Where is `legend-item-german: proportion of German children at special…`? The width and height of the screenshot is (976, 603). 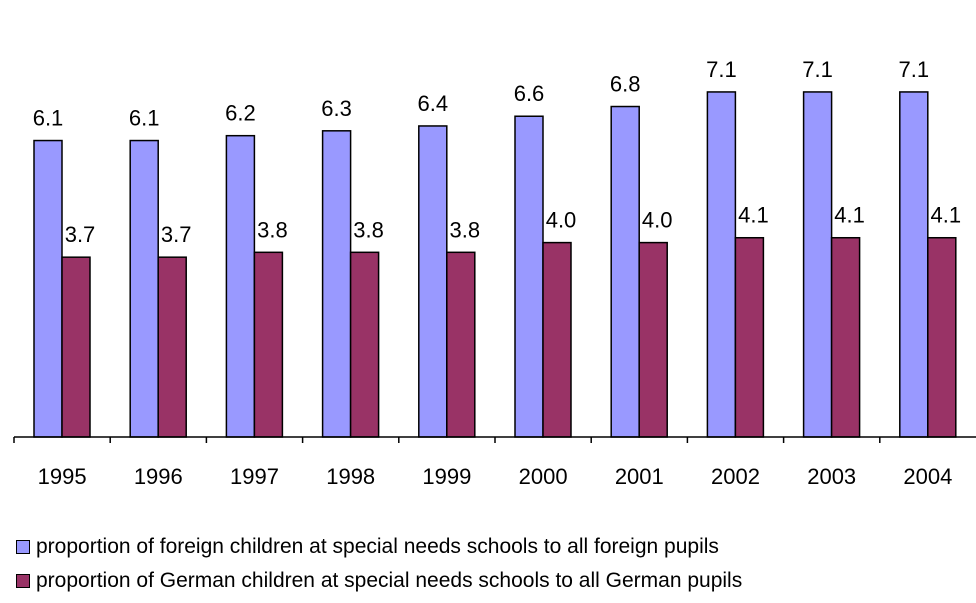
legend-item-german: proportion of German children at special… is located at coordinates (379, 581).